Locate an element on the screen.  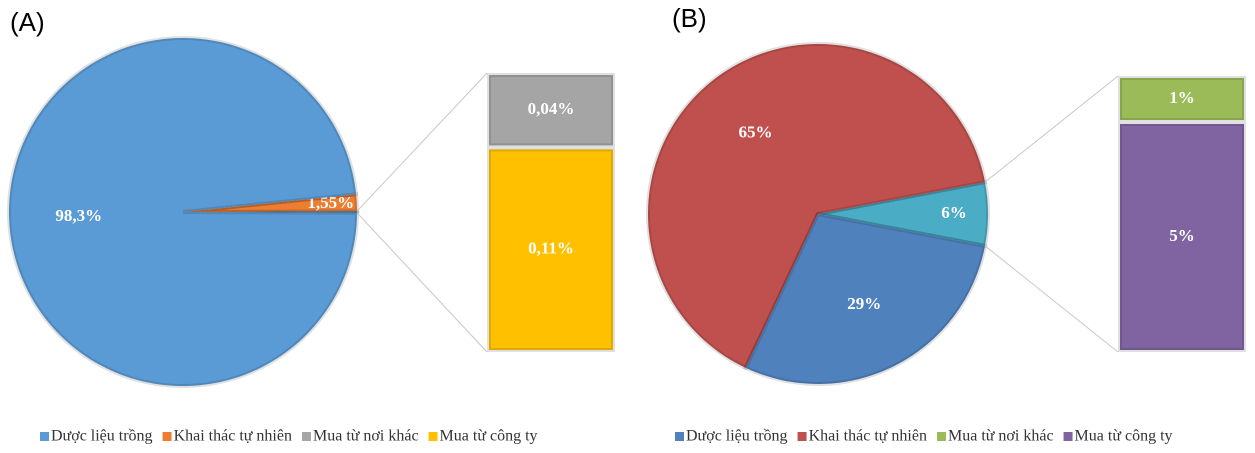
data-label: 0,11% is located at coordinates (551, 248).